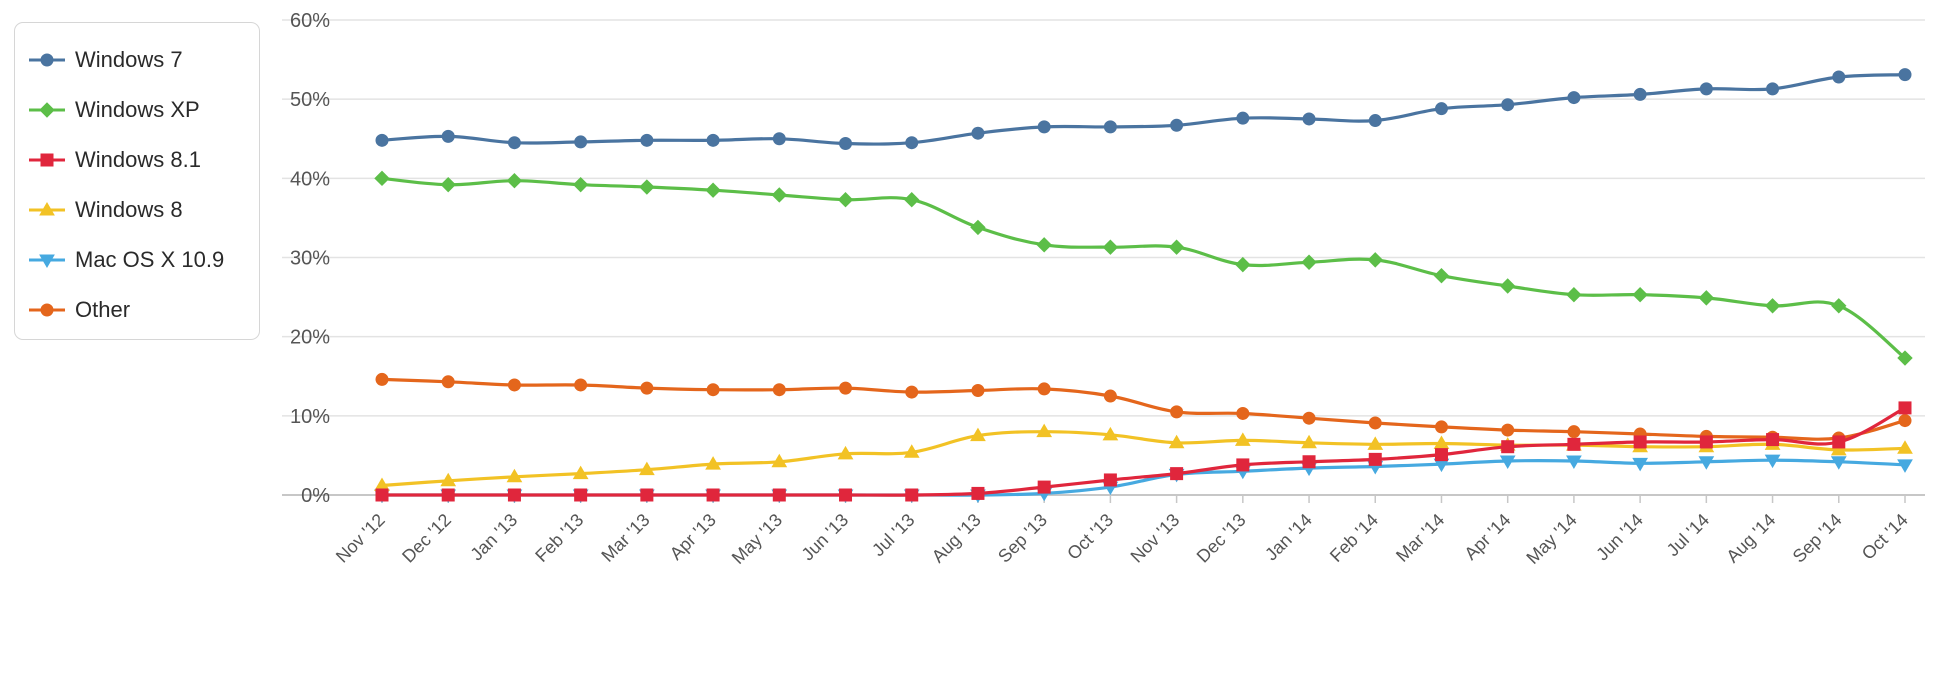  What do you see at coordinates (693, 537) in the screenshot?
I see `x-tick-label: Apr '13` at bounding box center [693, 537].